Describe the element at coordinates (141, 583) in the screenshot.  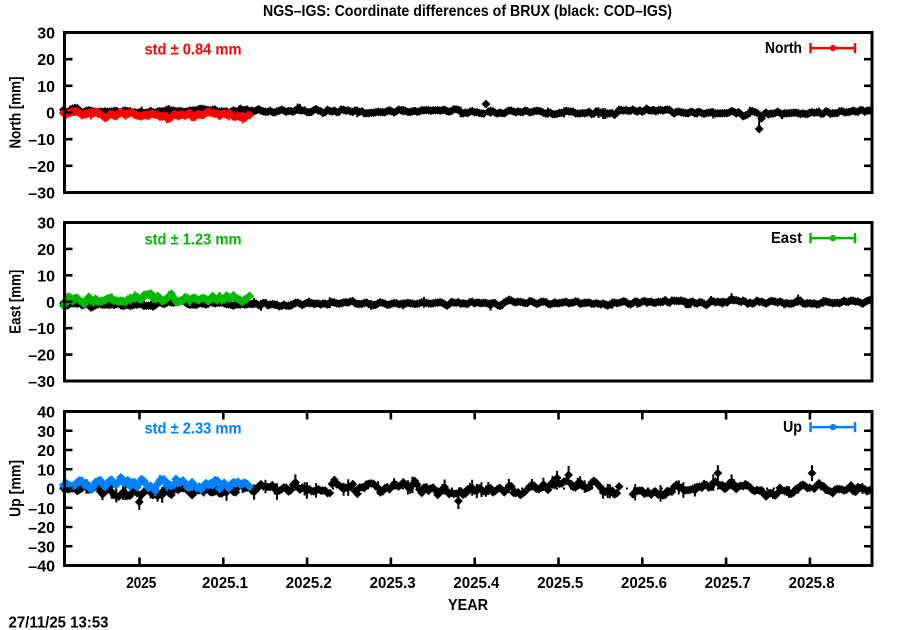
I see `svg-text: 2025` at that location.